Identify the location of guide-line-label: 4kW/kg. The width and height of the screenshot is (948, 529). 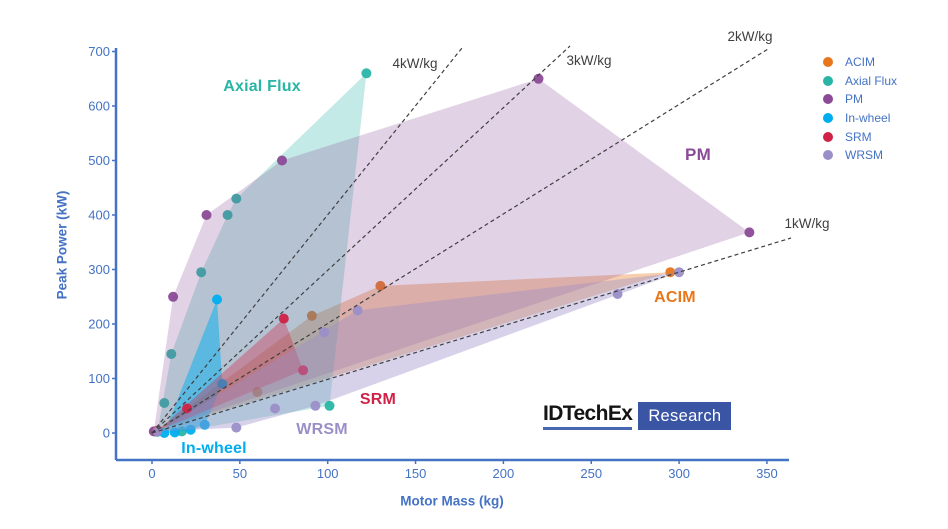
(414, 63).